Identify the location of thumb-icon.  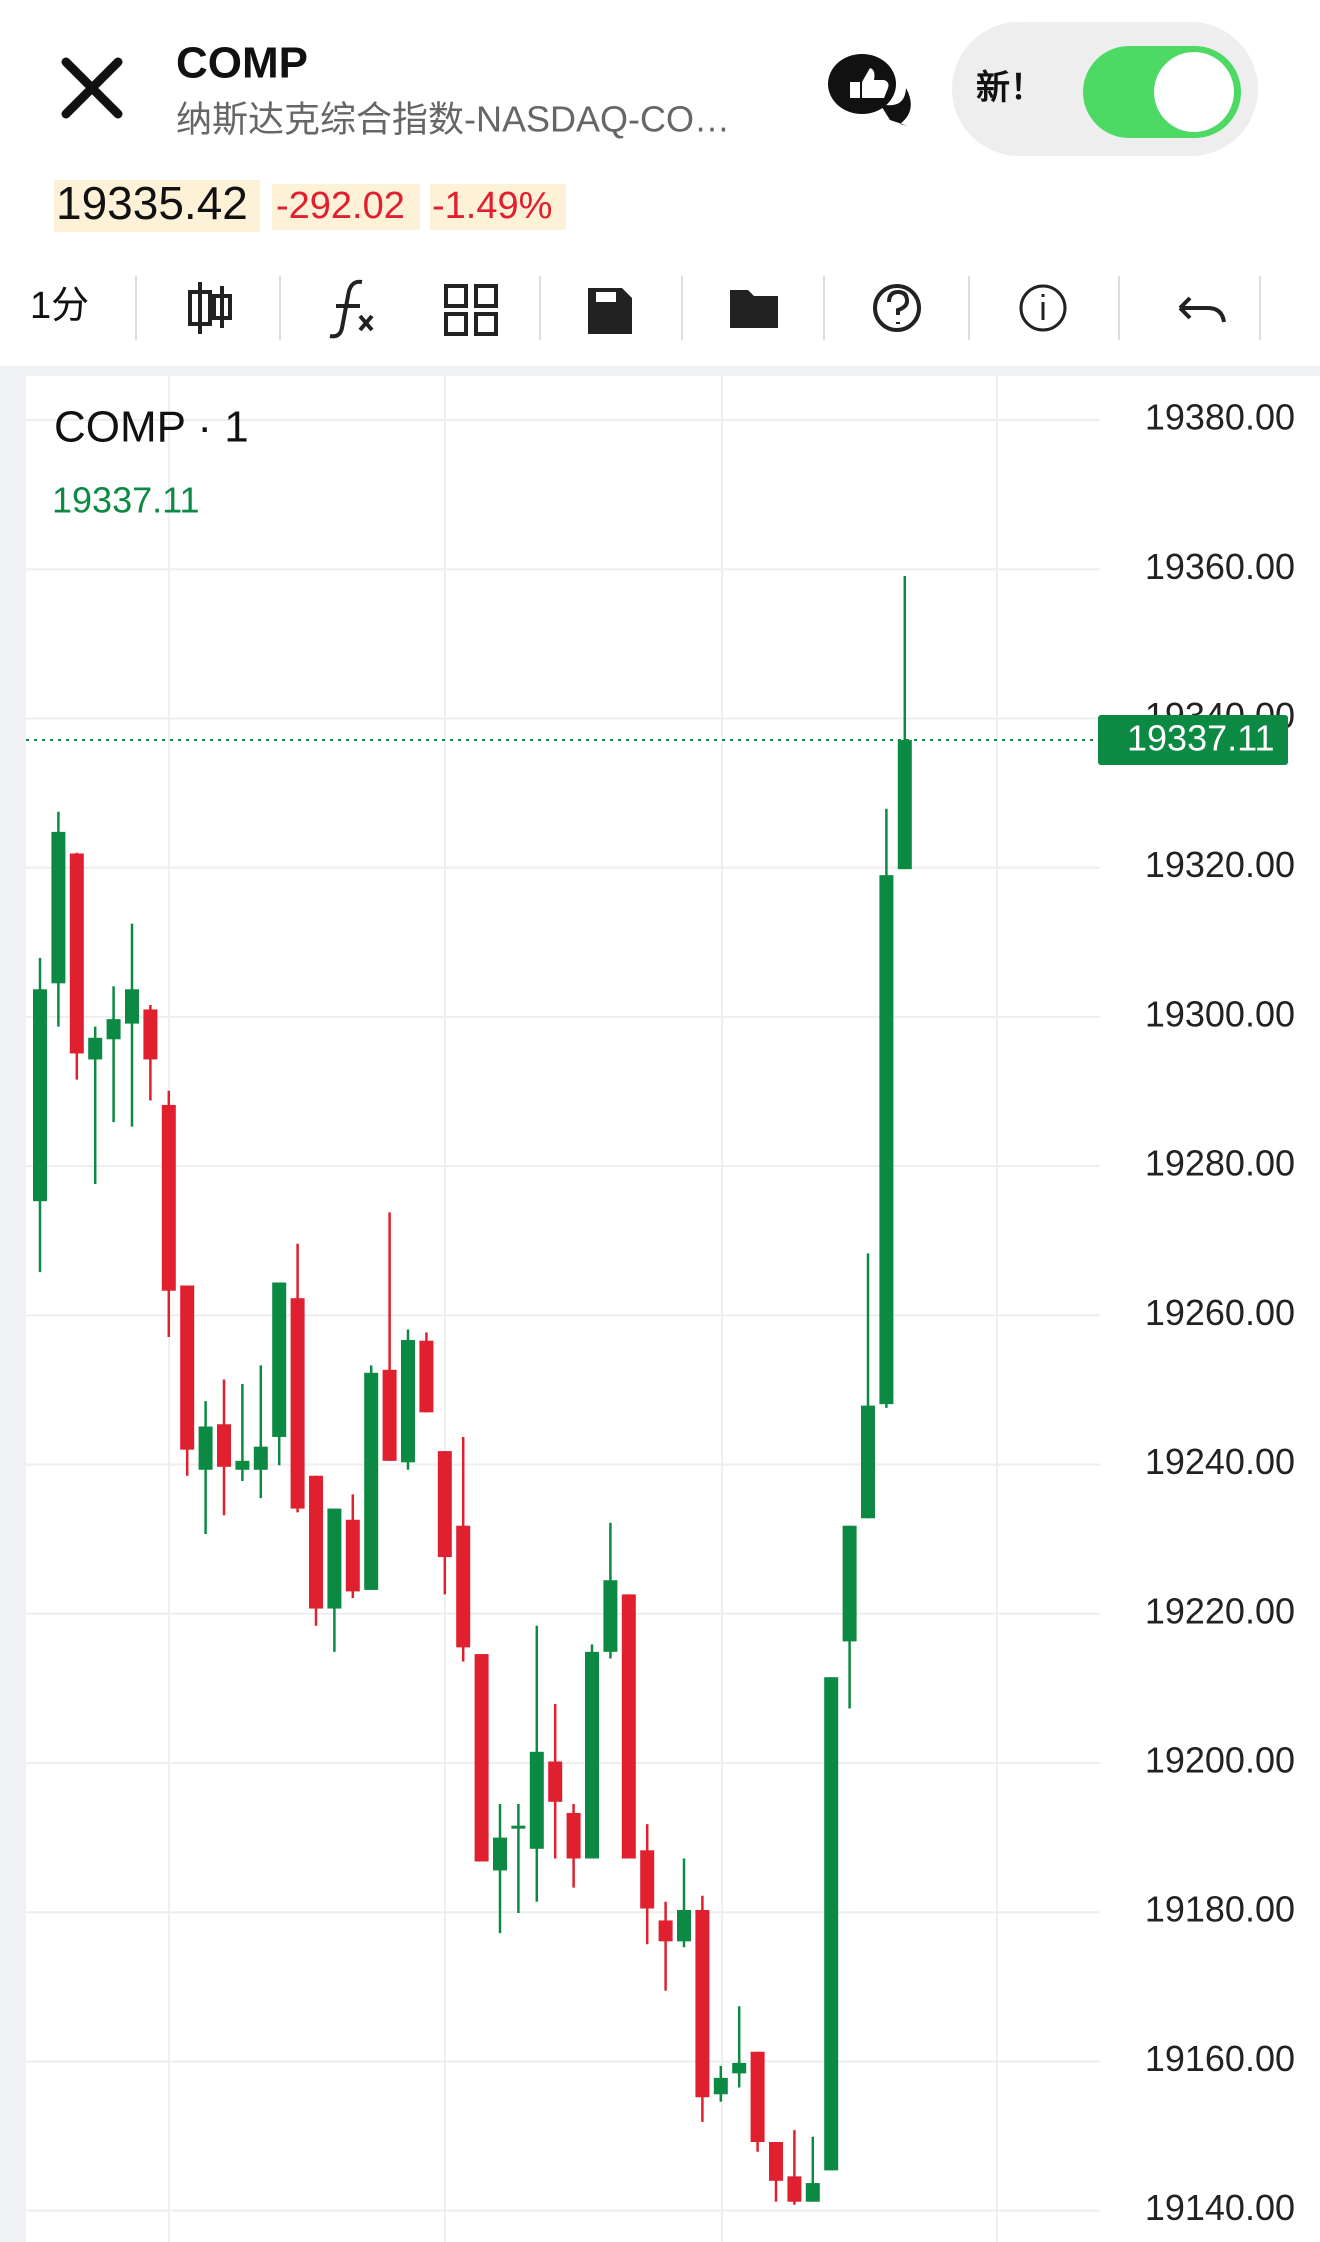
(869, 83).